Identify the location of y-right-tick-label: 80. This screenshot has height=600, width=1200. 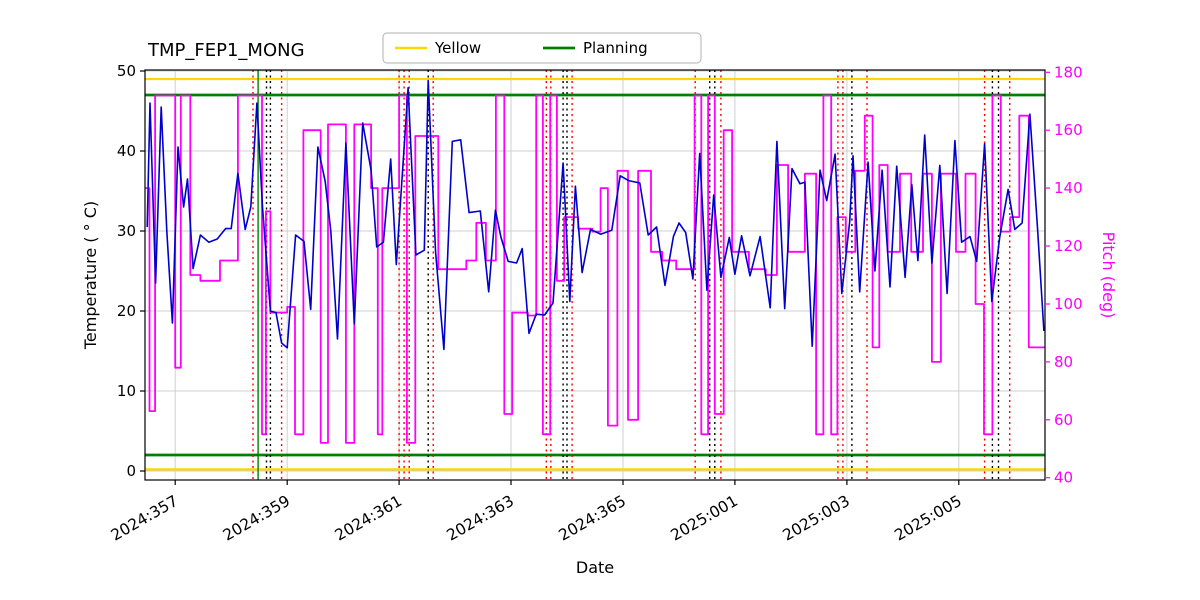
(1063, 362).